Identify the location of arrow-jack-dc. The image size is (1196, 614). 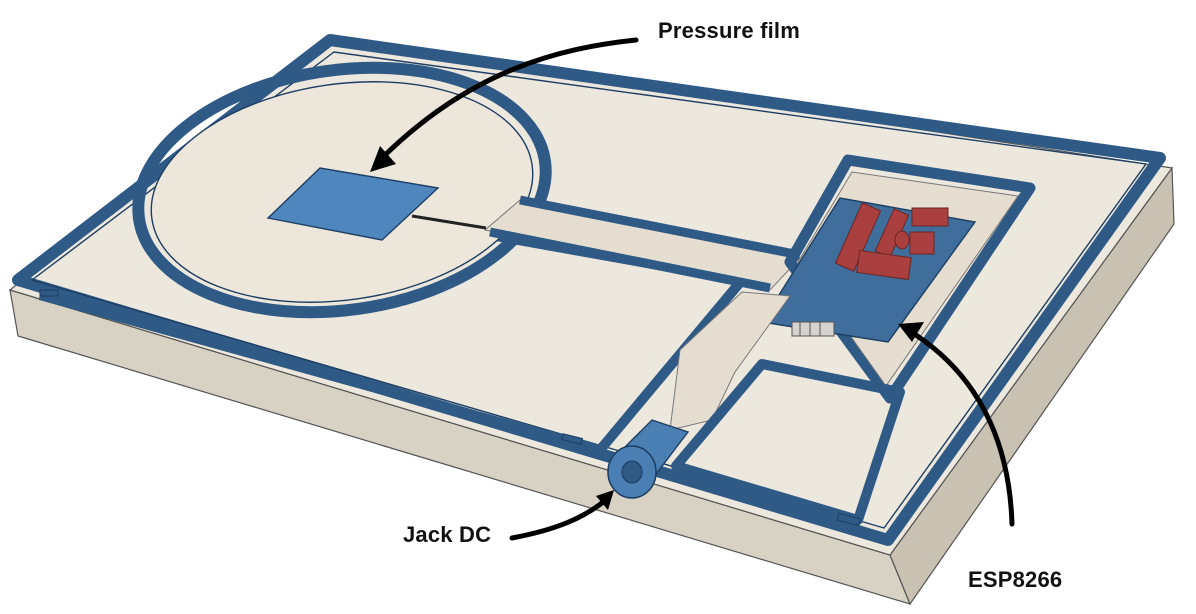
(561, 515).